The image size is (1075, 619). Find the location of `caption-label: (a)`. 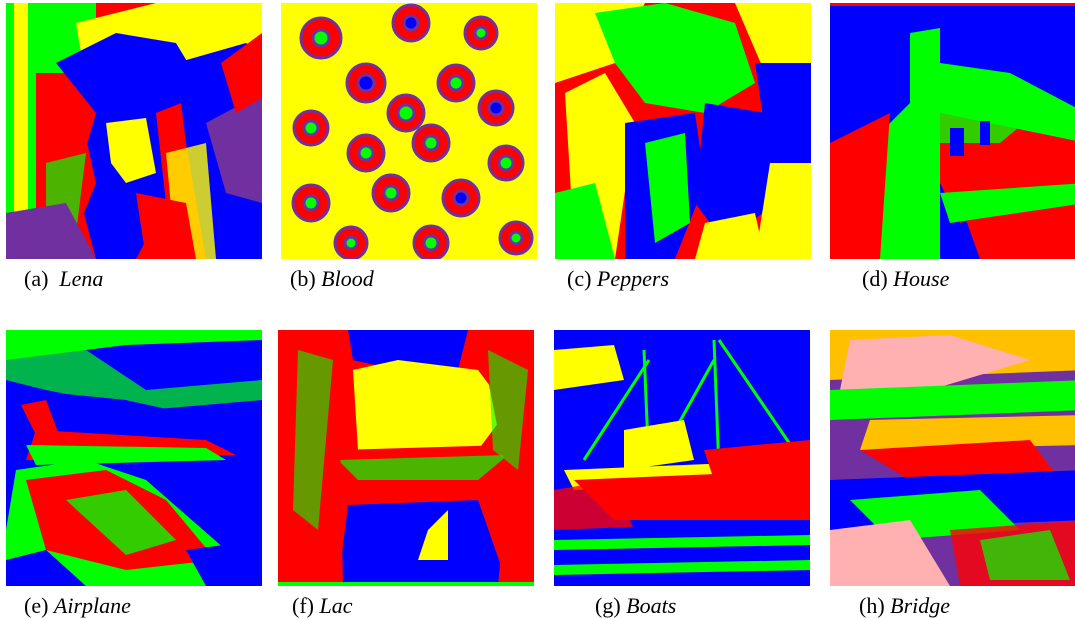

caption-label: (a) is located at coordinates (36, 278).